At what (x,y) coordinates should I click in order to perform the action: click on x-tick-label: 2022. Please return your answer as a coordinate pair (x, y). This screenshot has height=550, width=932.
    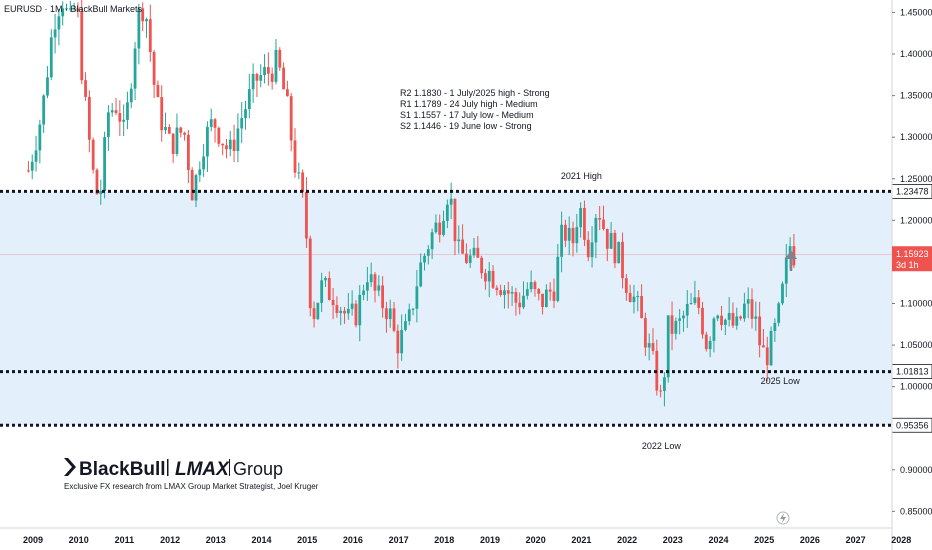
    Looking at the image, I should click on (627, 540).